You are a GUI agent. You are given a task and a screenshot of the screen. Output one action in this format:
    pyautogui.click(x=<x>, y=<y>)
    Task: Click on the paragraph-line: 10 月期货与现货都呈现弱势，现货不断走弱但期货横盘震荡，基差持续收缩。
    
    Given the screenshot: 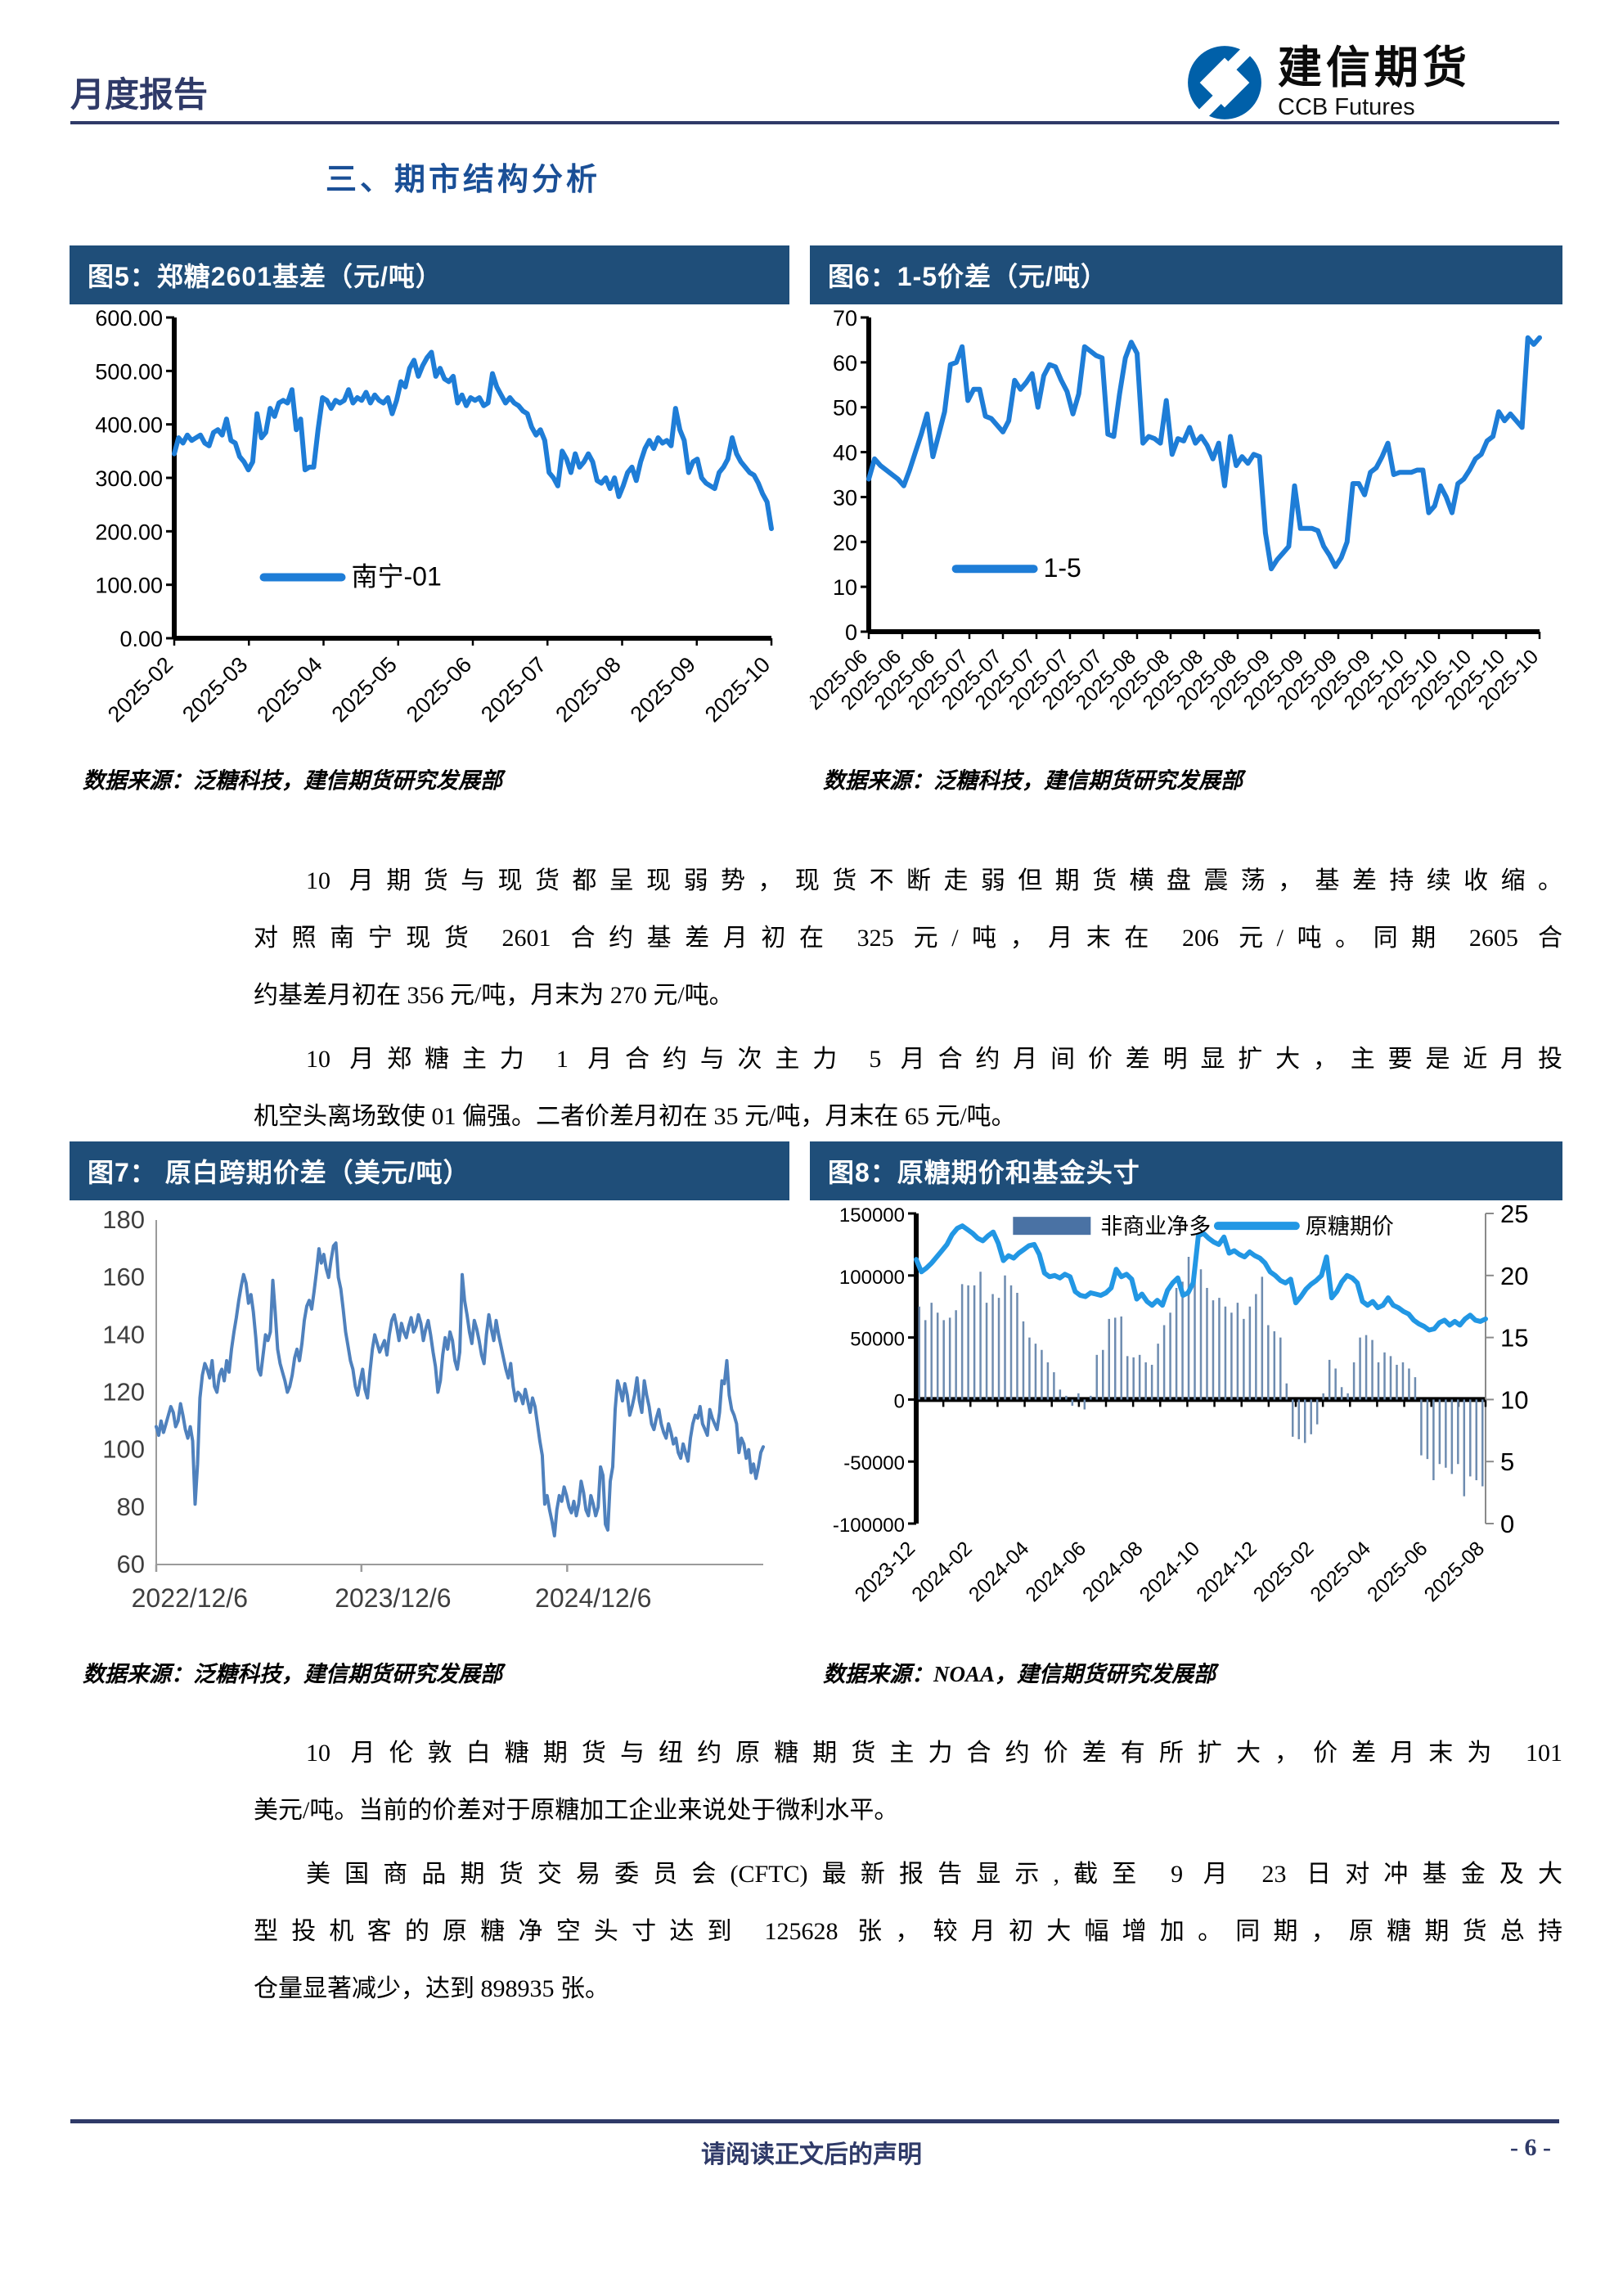 What is the action you would take?
    pyautogui.click(x=934, y=880)
    